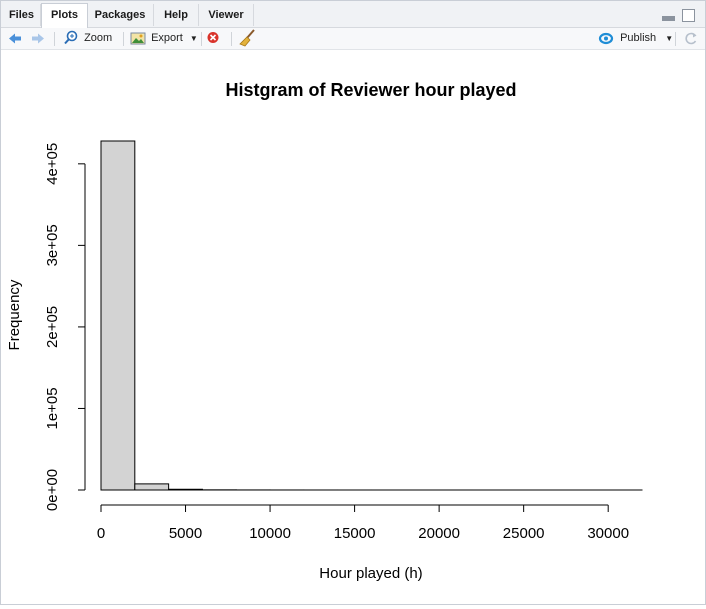 The image size is (706, 609). I want to click on export-label: Export, so click(167, 38).